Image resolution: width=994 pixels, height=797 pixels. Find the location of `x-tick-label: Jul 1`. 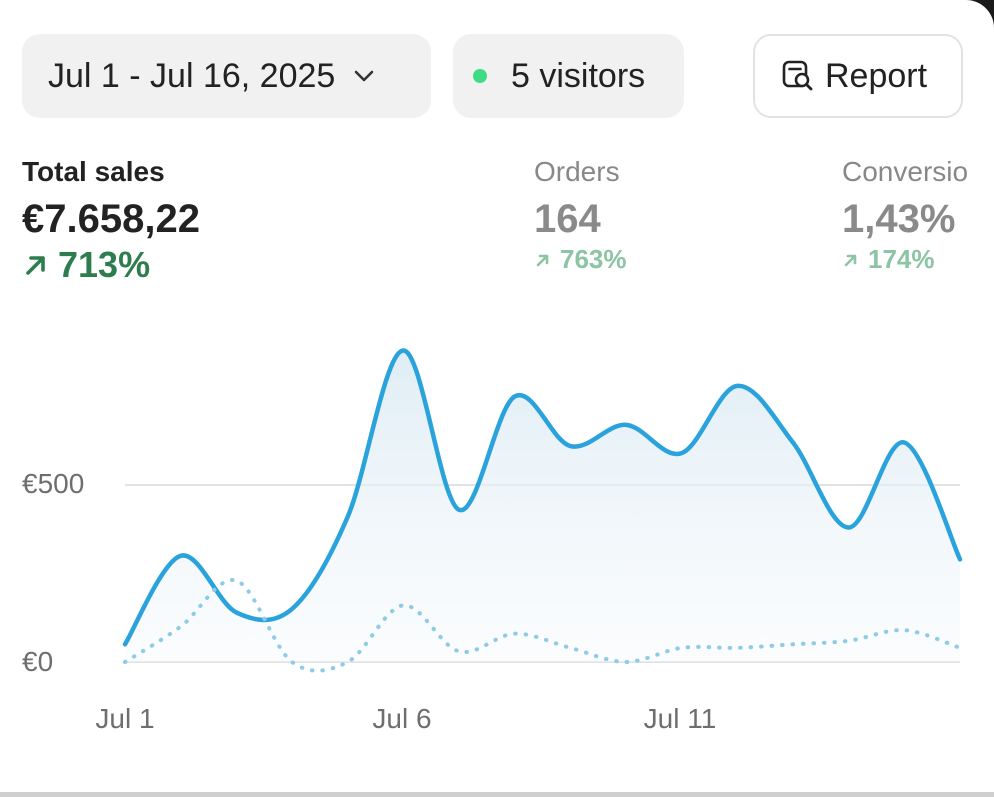

x-tick-label: Jul 1 is located at coordinates (125, 718).